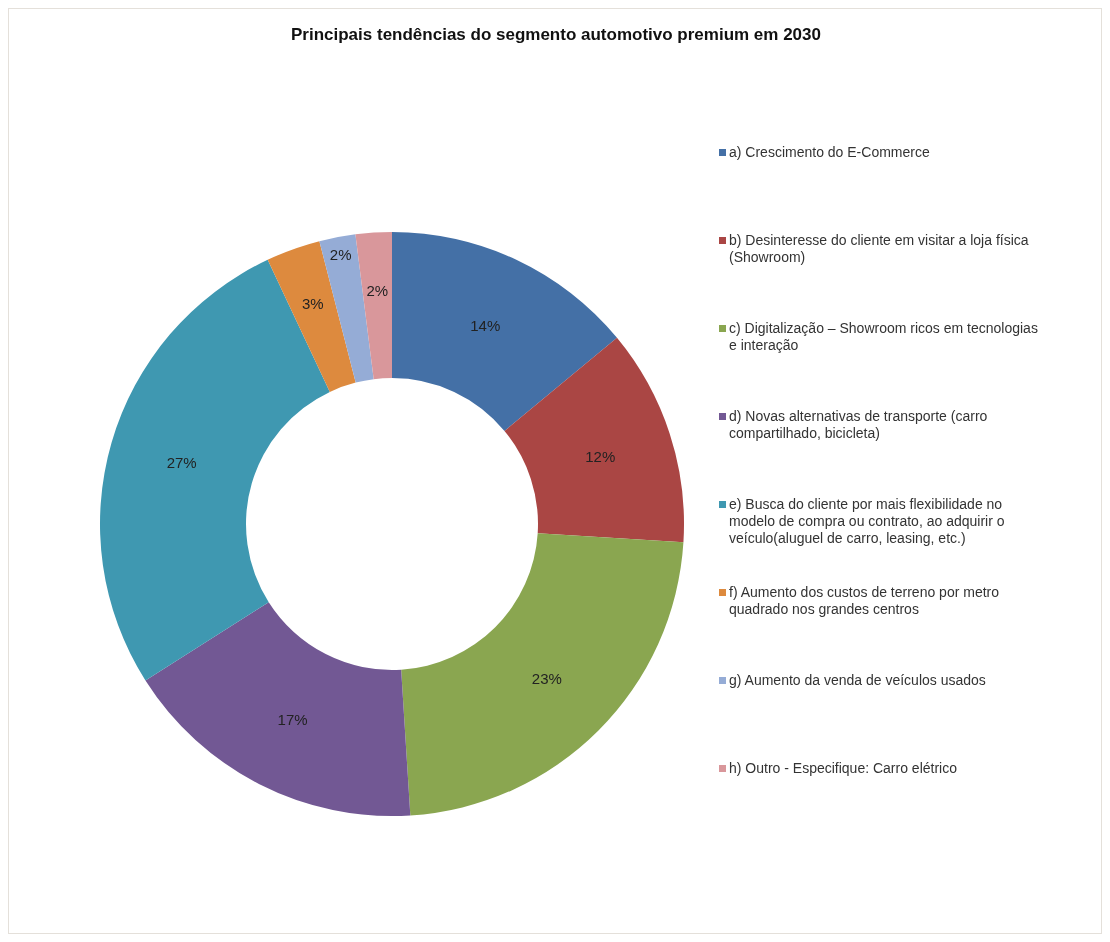 This screenshot has width=1110, height=942. Describe the element at coordinates (858, 680) in the screenshot. I see `legend-label: g) Aumento da venda de veículos usados` at that location.